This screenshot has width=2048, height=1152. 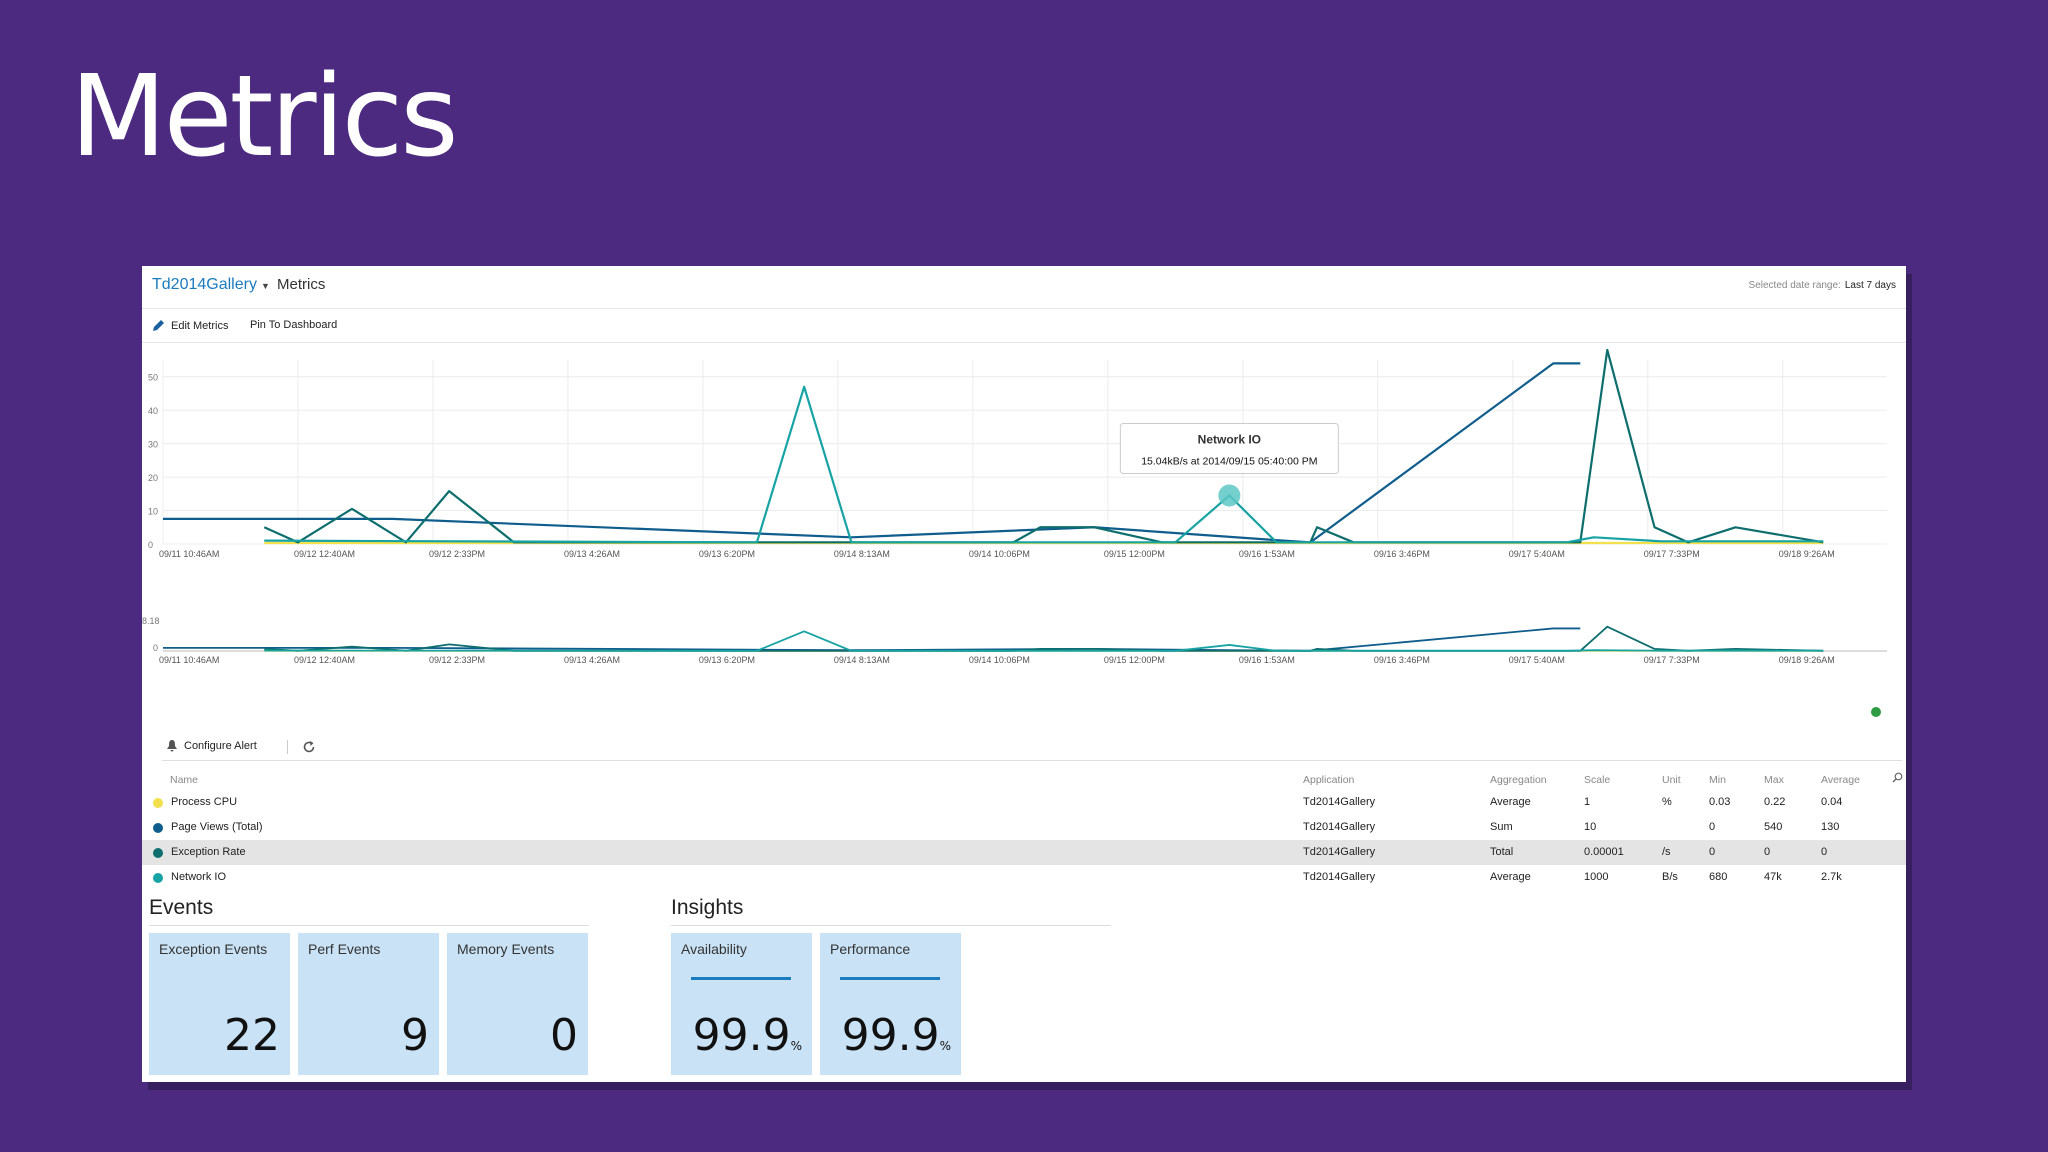 What do you see at coordinates (741, 978) in the screenshot?
I see `tile-accent-bar` at bounding box center [741, 978].